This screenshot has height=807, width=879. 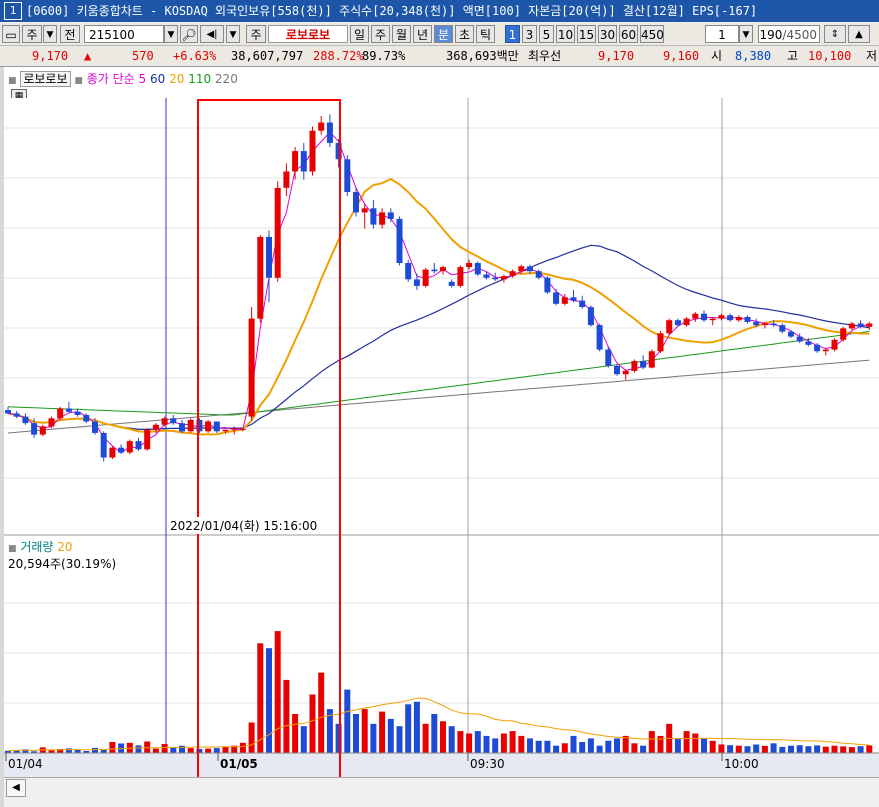 I want to click on legend-ma60: 60, so click(x=157, y=79).